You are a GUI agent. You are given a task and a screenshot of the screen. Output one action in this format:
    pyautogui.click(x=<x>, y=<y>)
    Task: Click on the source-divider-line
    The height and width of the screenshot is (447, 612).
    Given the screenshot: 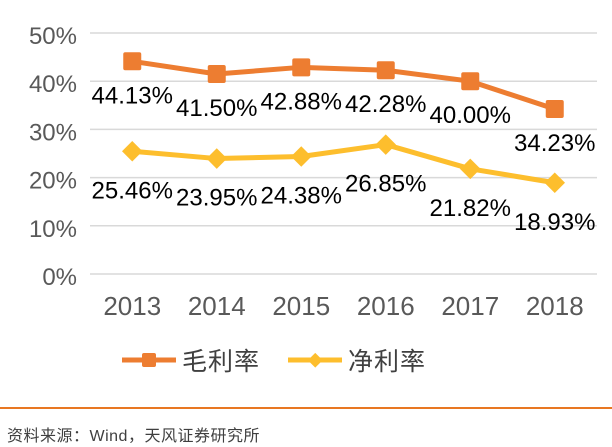 What is the action you would take?
    pyautogui.click(x=306, y=408)
    